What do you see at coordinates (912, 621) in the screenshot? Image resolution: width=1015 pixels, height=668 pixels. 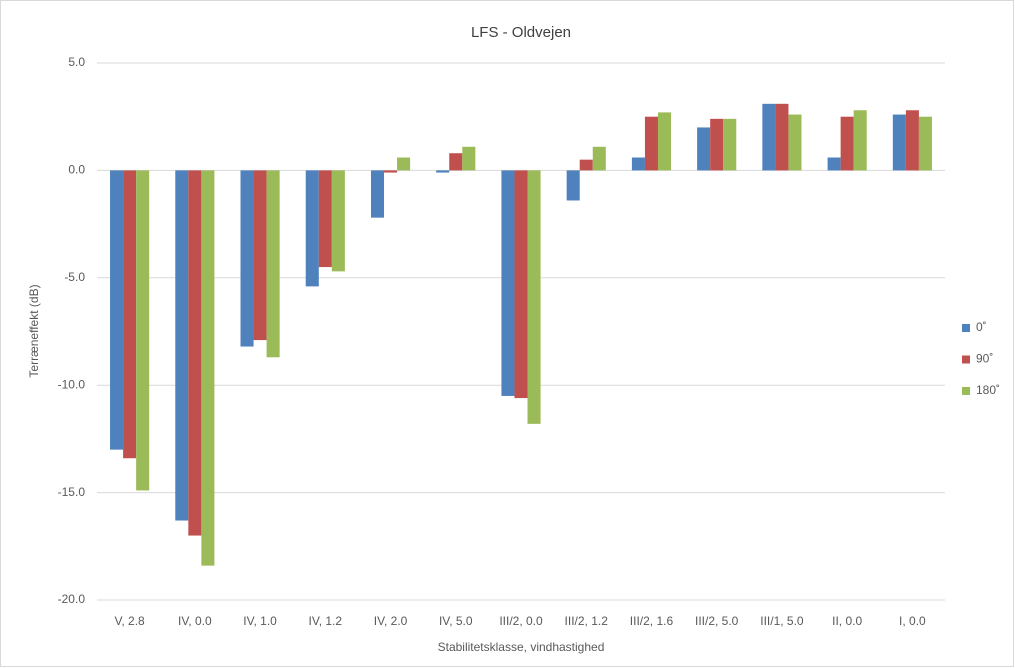 I see `x-tick-label: I, 0.0` at bounding box center [912, 621].